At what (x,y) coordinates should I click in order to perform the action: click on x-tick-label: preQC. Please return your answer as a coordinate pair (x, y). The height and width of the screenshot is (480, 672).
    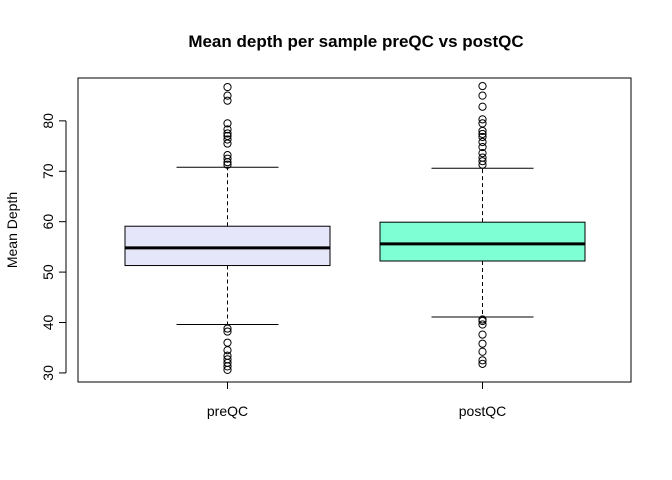
    Looking at the image, I should click on (227, 411).